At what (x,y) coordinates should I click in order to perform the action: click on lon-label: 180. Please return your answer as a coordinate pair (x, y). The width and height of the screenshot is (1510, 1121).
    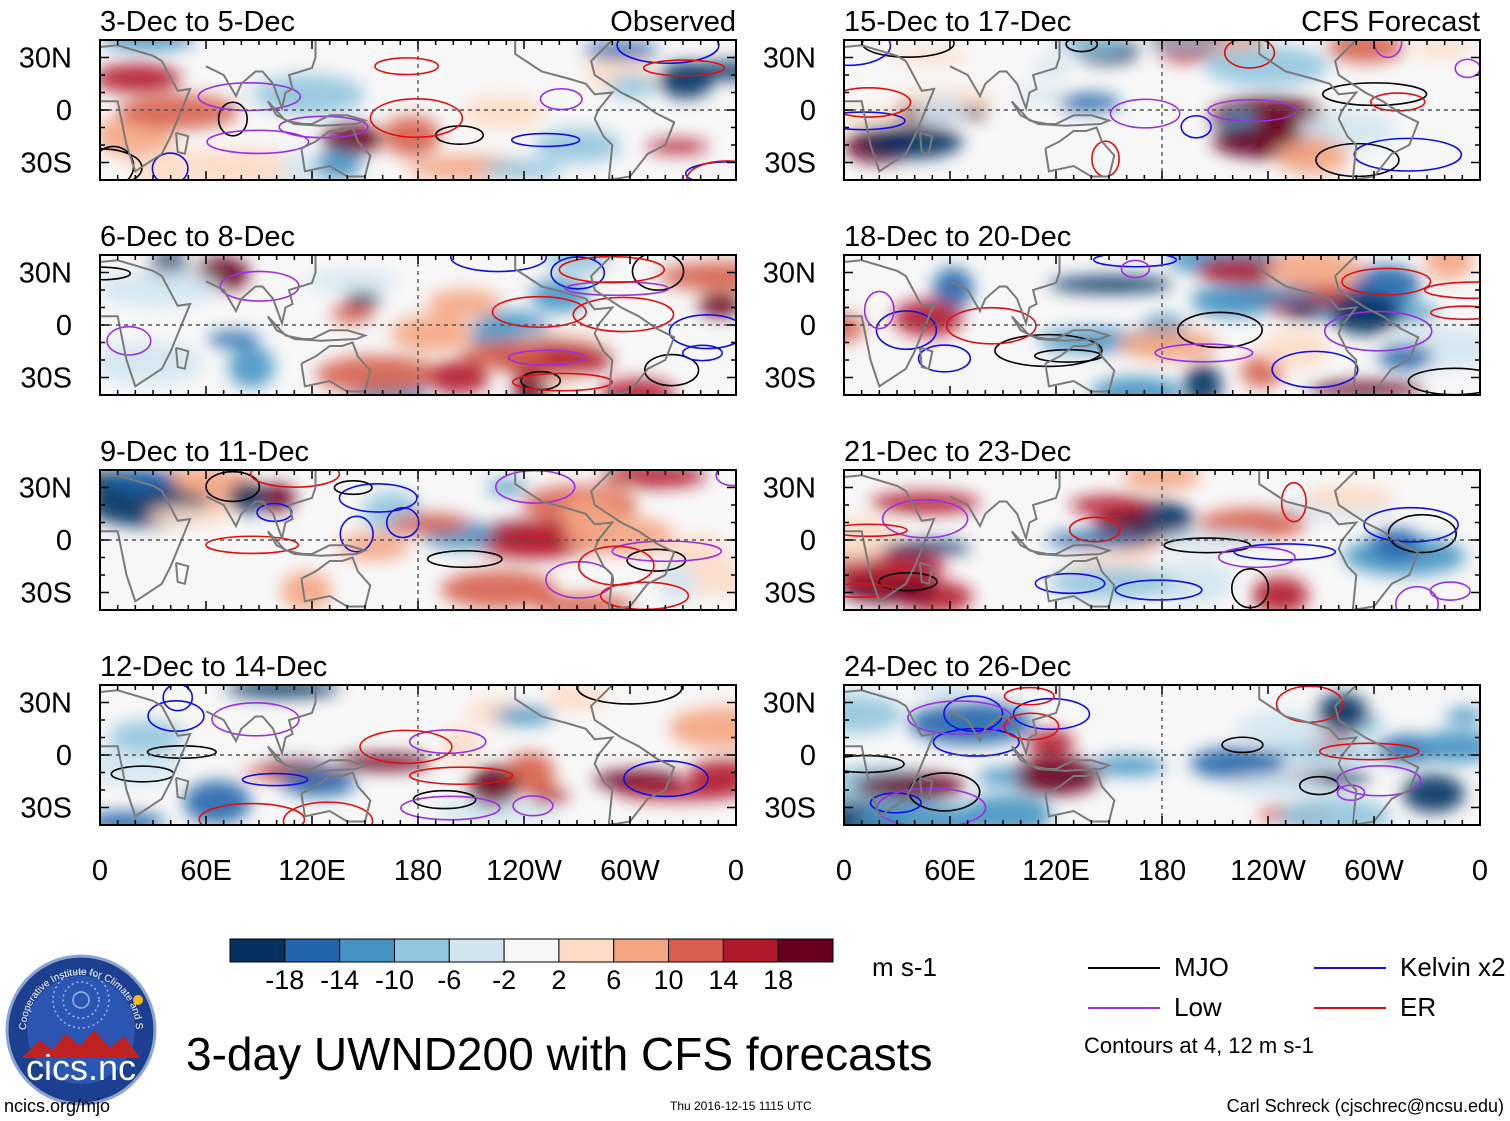
    Looking at the image, I should click on (1162, 871).